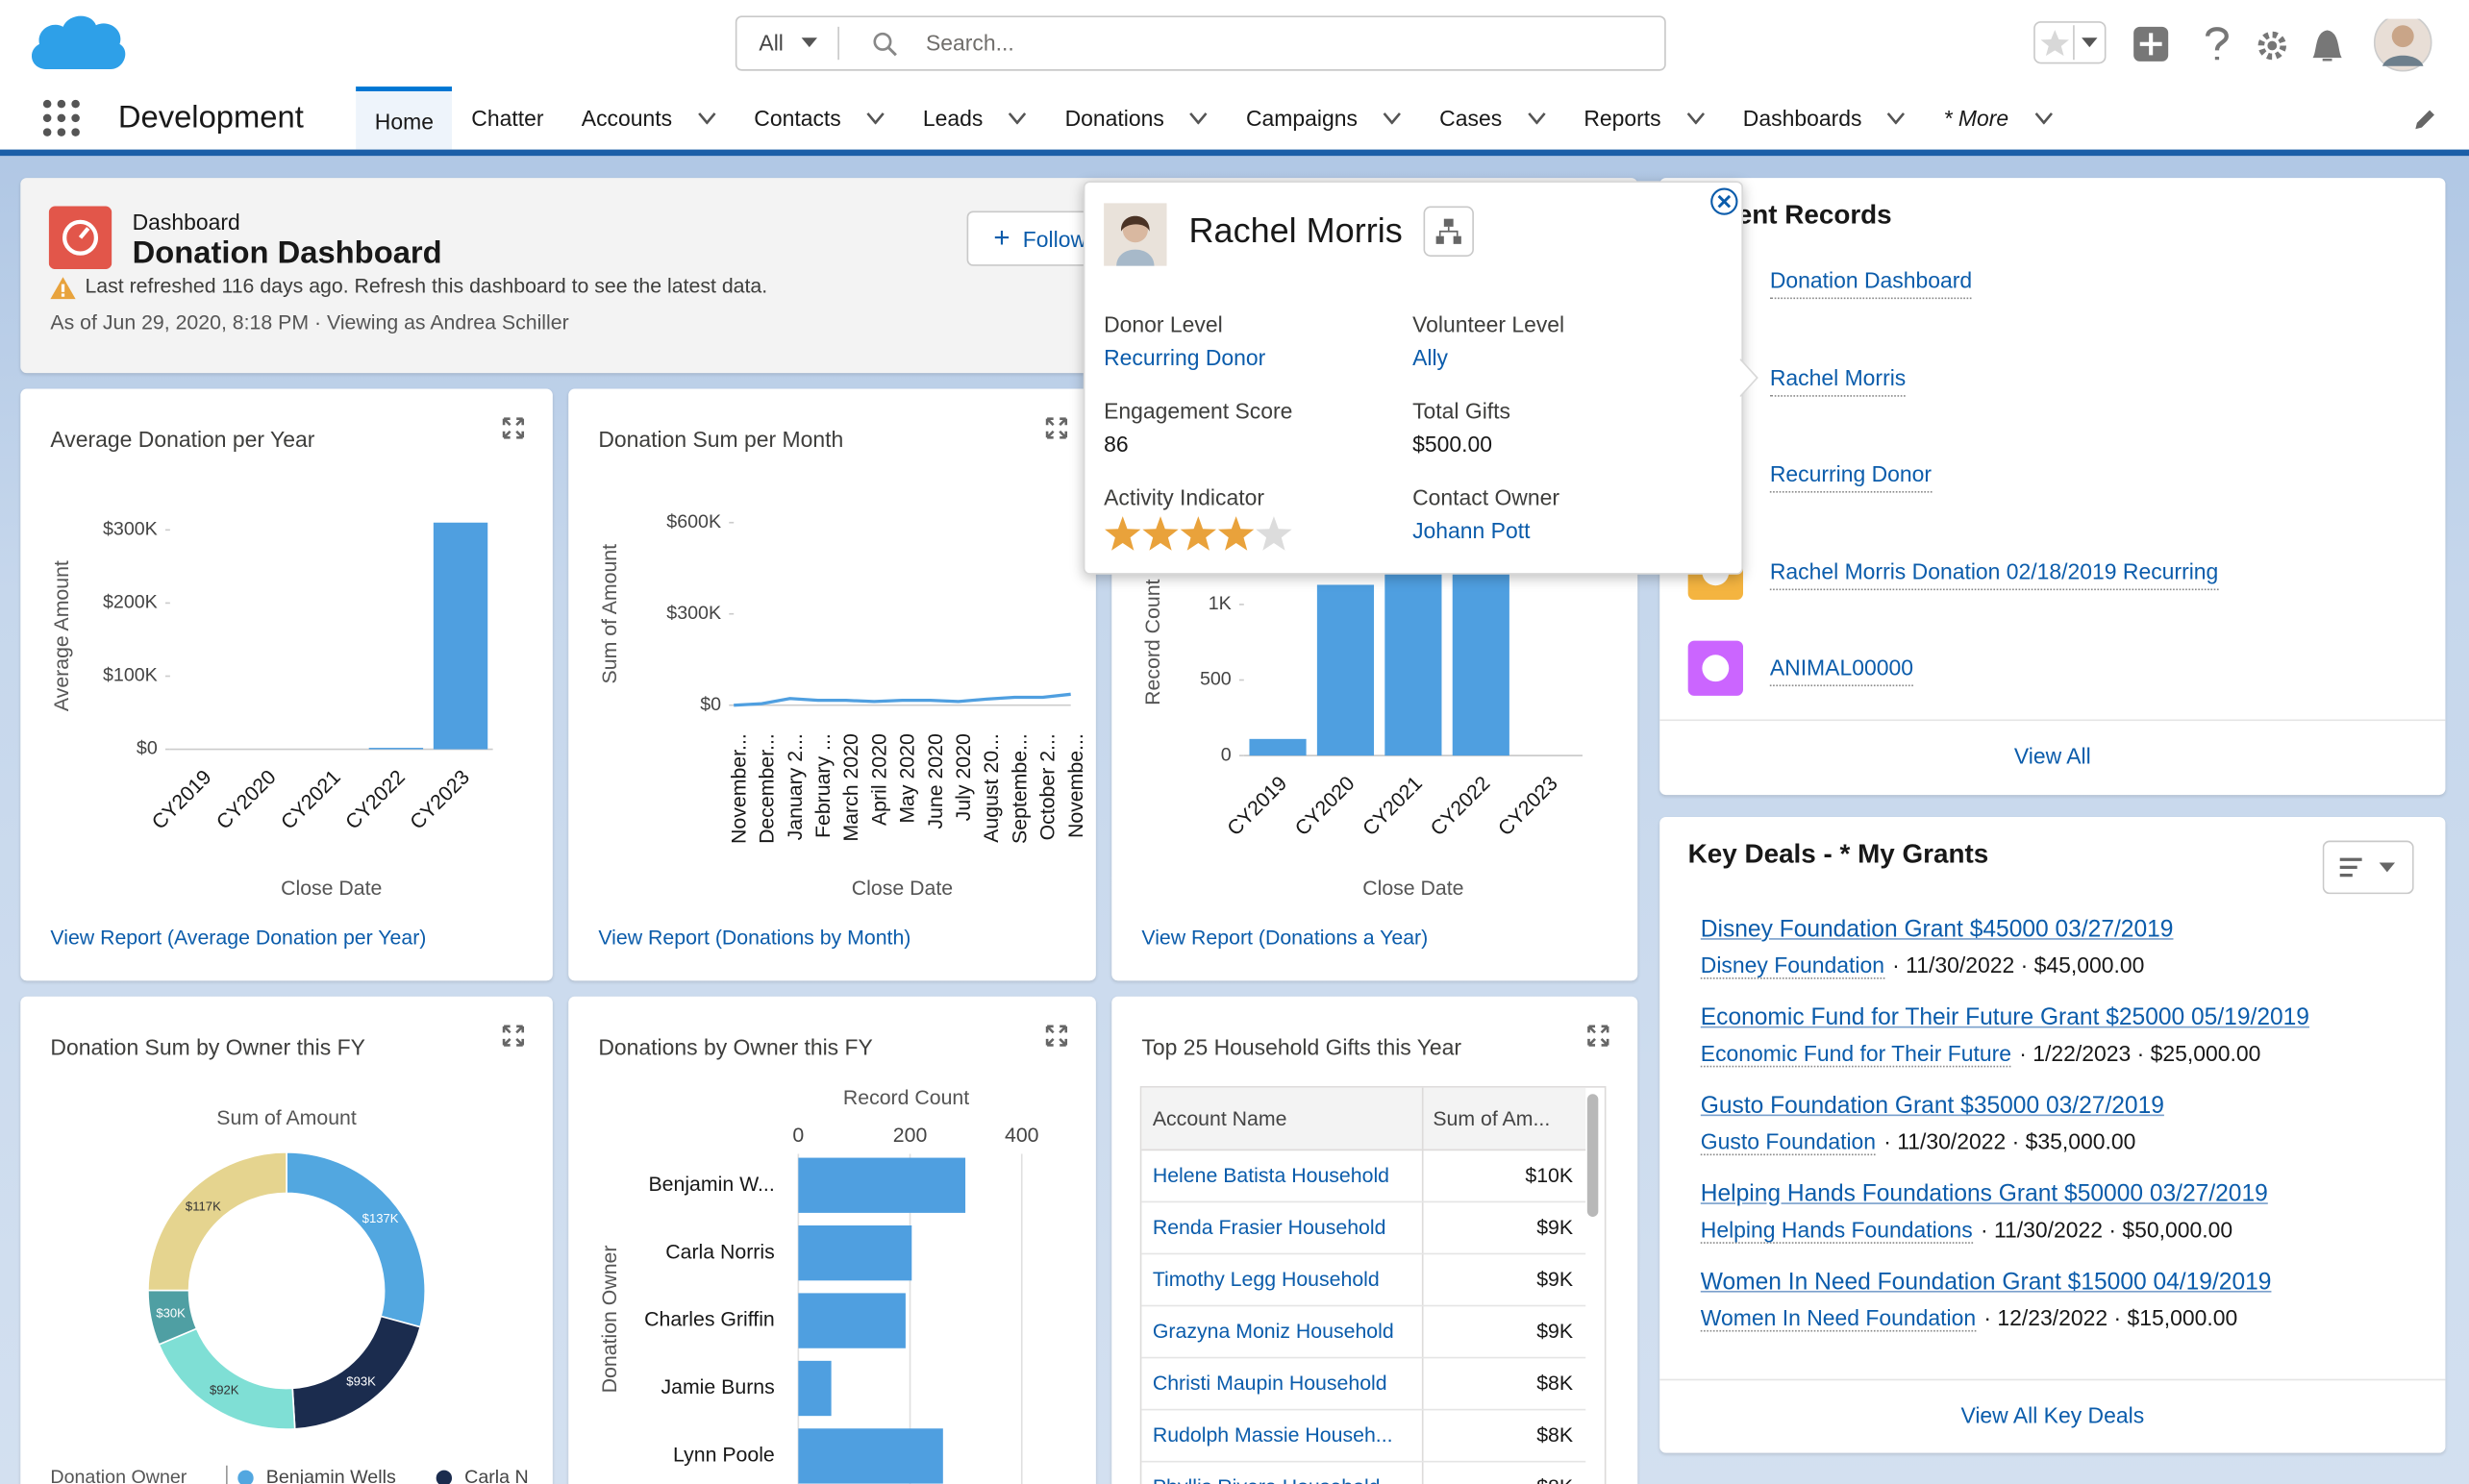 Image resolution: width=2469 pixels, height=1484 pixels. I want to click on account-link: Timothy Legg Household, so click(1266, 1279).